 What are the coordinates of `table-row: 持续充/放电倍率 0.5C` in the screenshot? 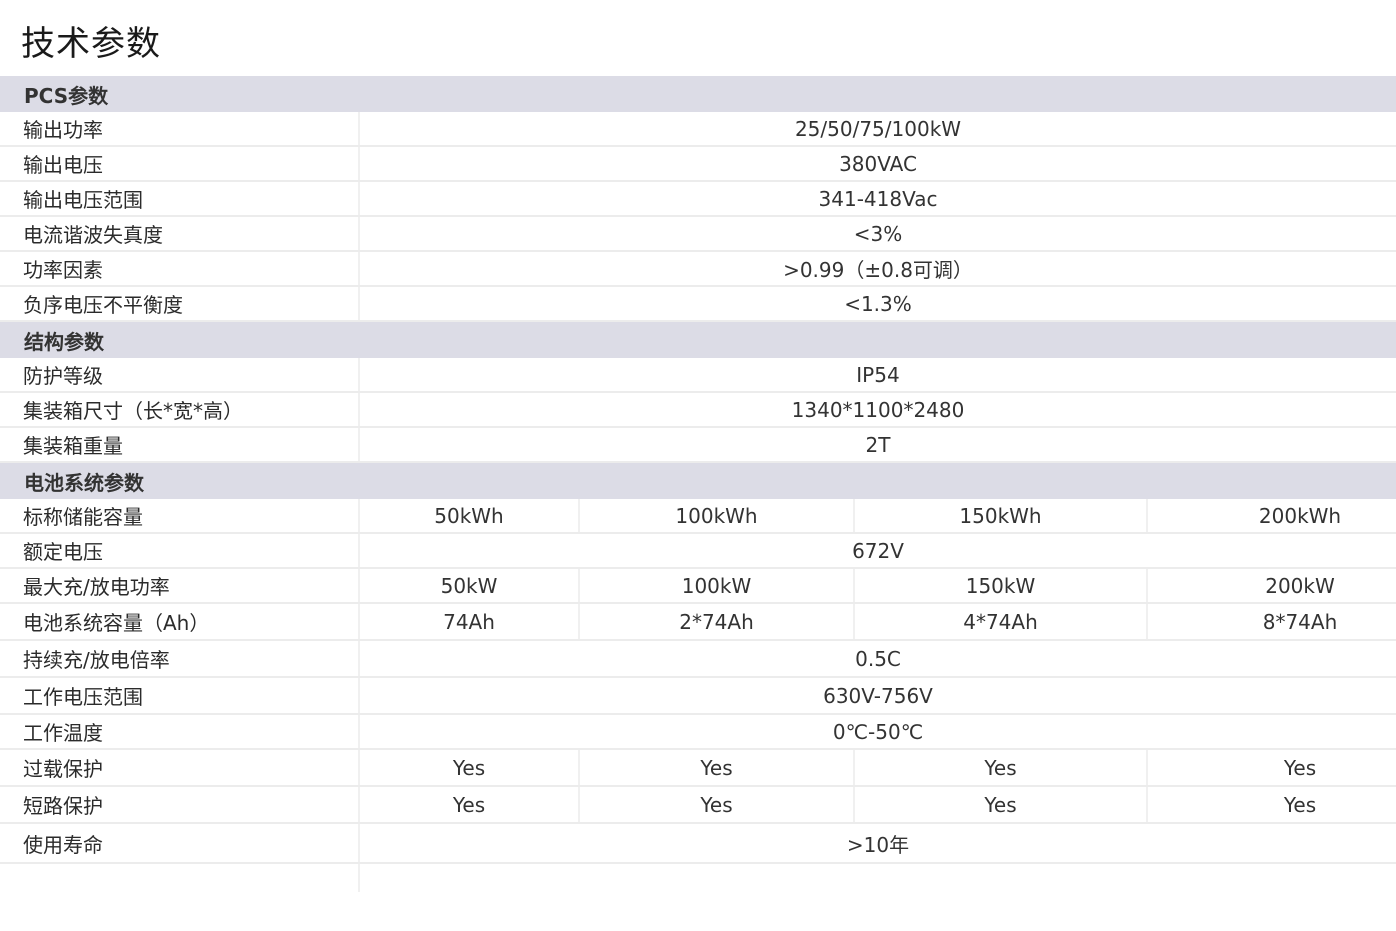 It's located at (698, 659).